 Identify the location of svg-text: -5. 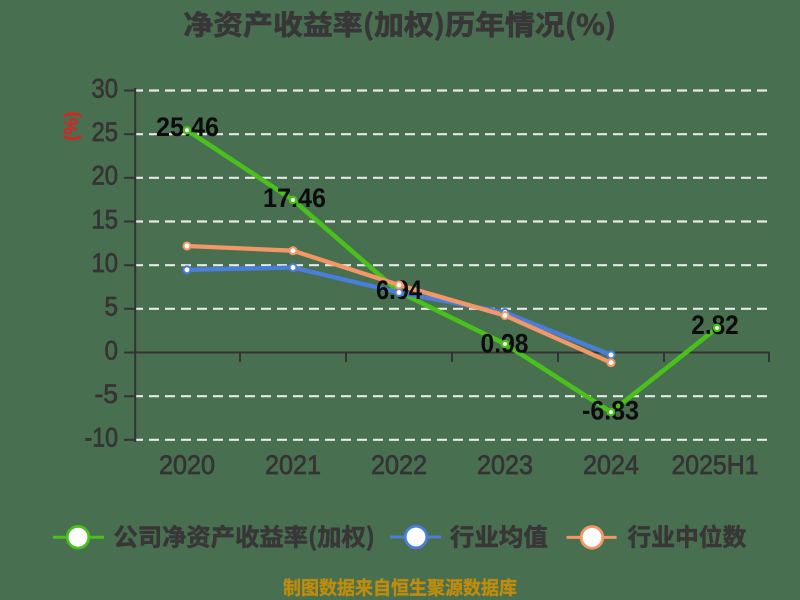
(107, 394).